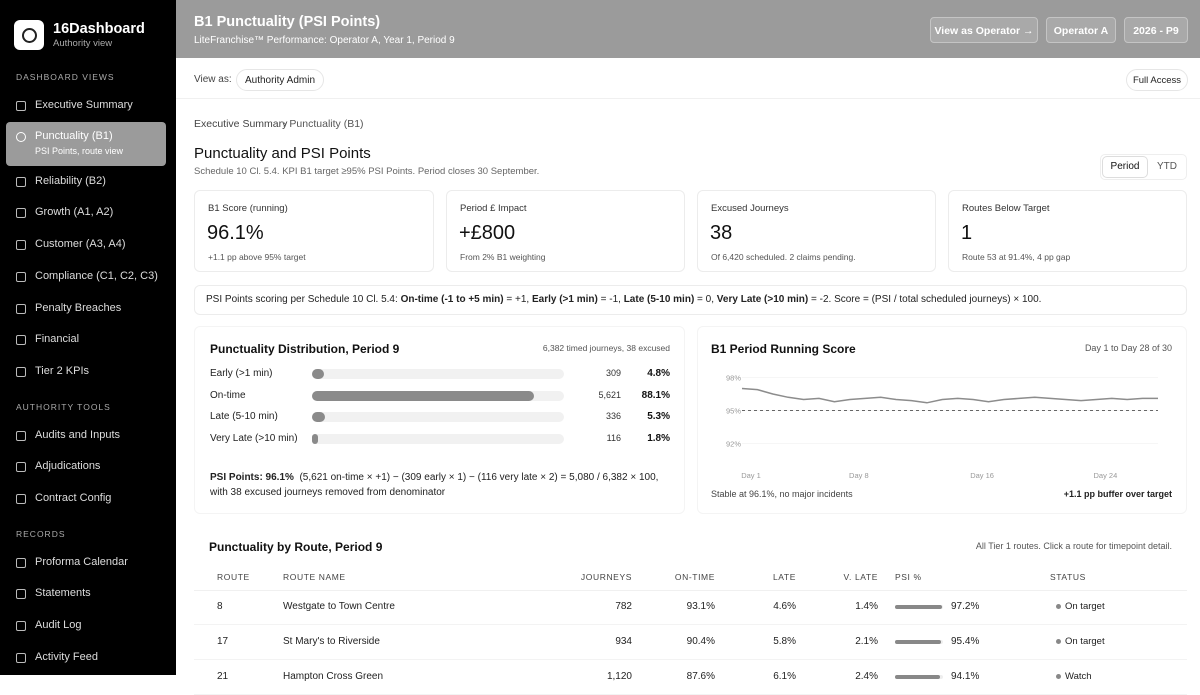 This screenshot has width=1200, height=695. I want to click on nav-sub: PSI Points, route view, so click(79, 150).